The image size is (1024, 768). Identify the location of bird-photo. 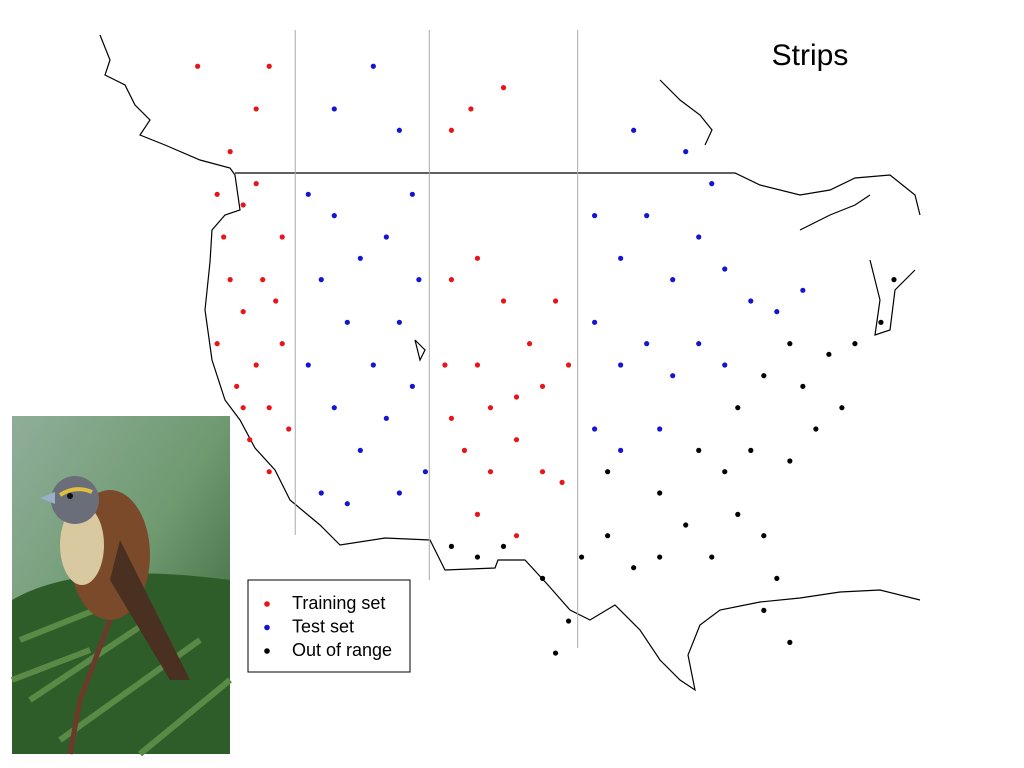
(121, 586).